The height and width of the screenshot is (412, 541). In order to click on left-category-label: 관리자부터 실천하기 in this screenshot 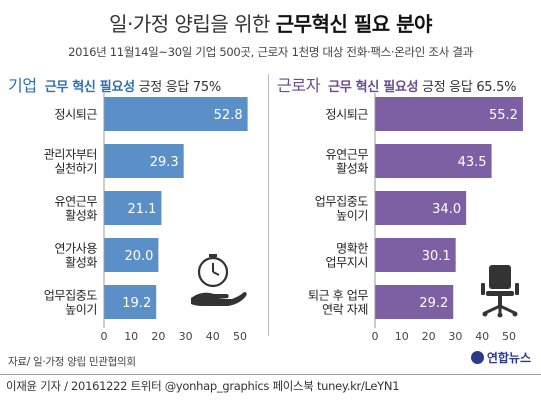, I will do `click(70, 162)`.